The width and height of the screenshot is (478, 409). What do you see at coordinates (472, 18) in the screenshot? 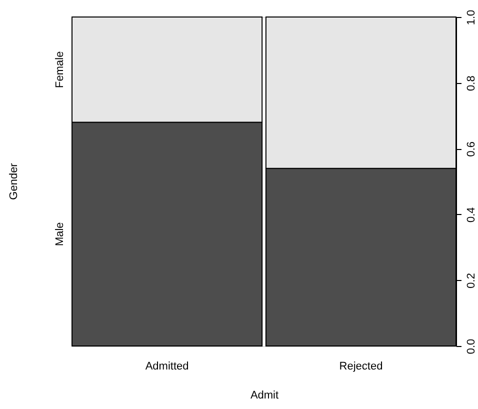
I see `y-tick-label: 1.0` at bounding box center [472, 18].